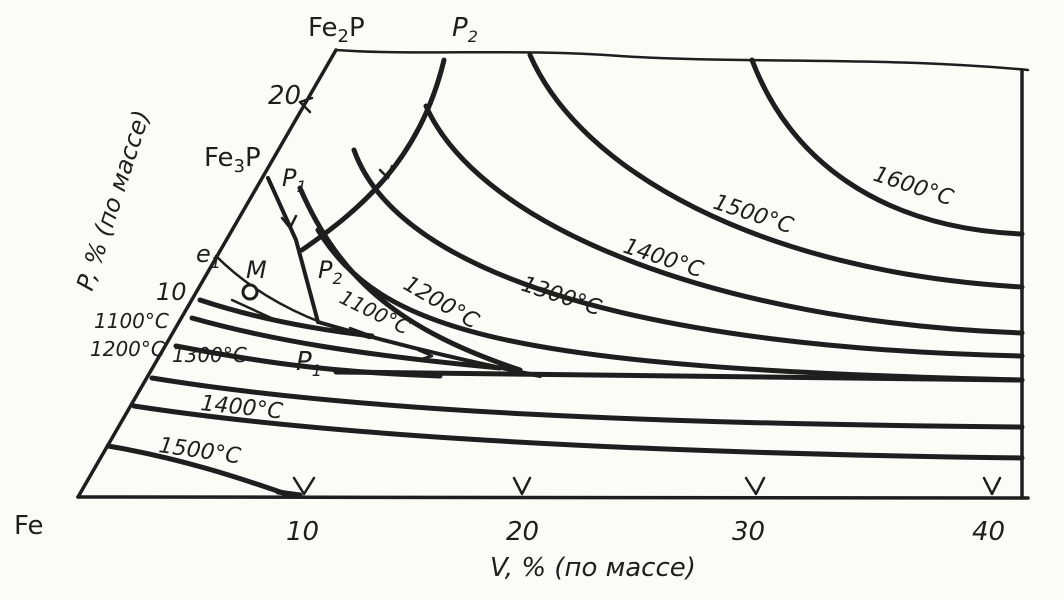 The width and height of the screenshot is (1064, 600). Describe the element at coordinates (232, 160) in the screenshot. I see `vertex-fe3p-label: Fe3P` at that location.